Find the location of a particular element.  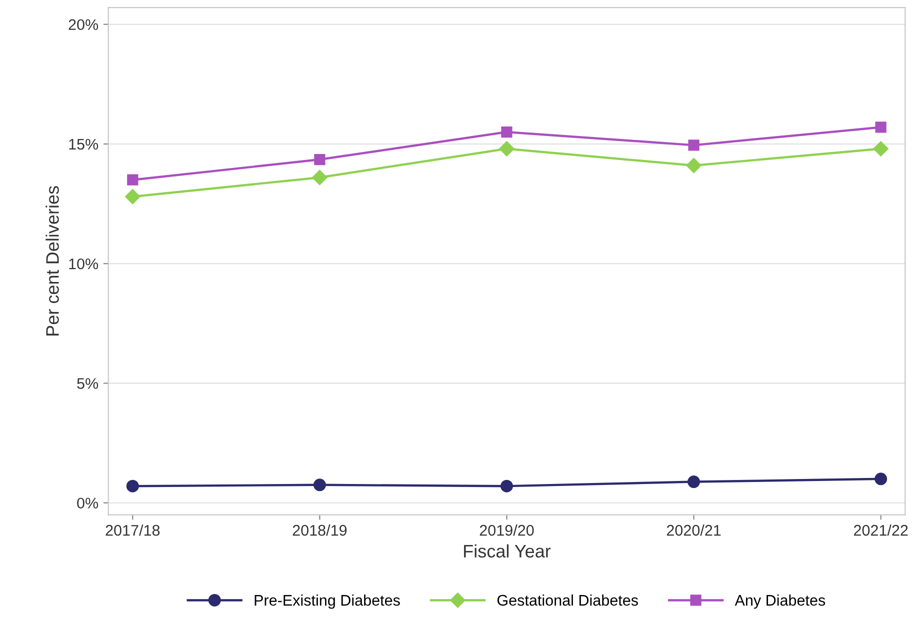

legend-label: Any Diabetes is located at coordinates (780, 601).